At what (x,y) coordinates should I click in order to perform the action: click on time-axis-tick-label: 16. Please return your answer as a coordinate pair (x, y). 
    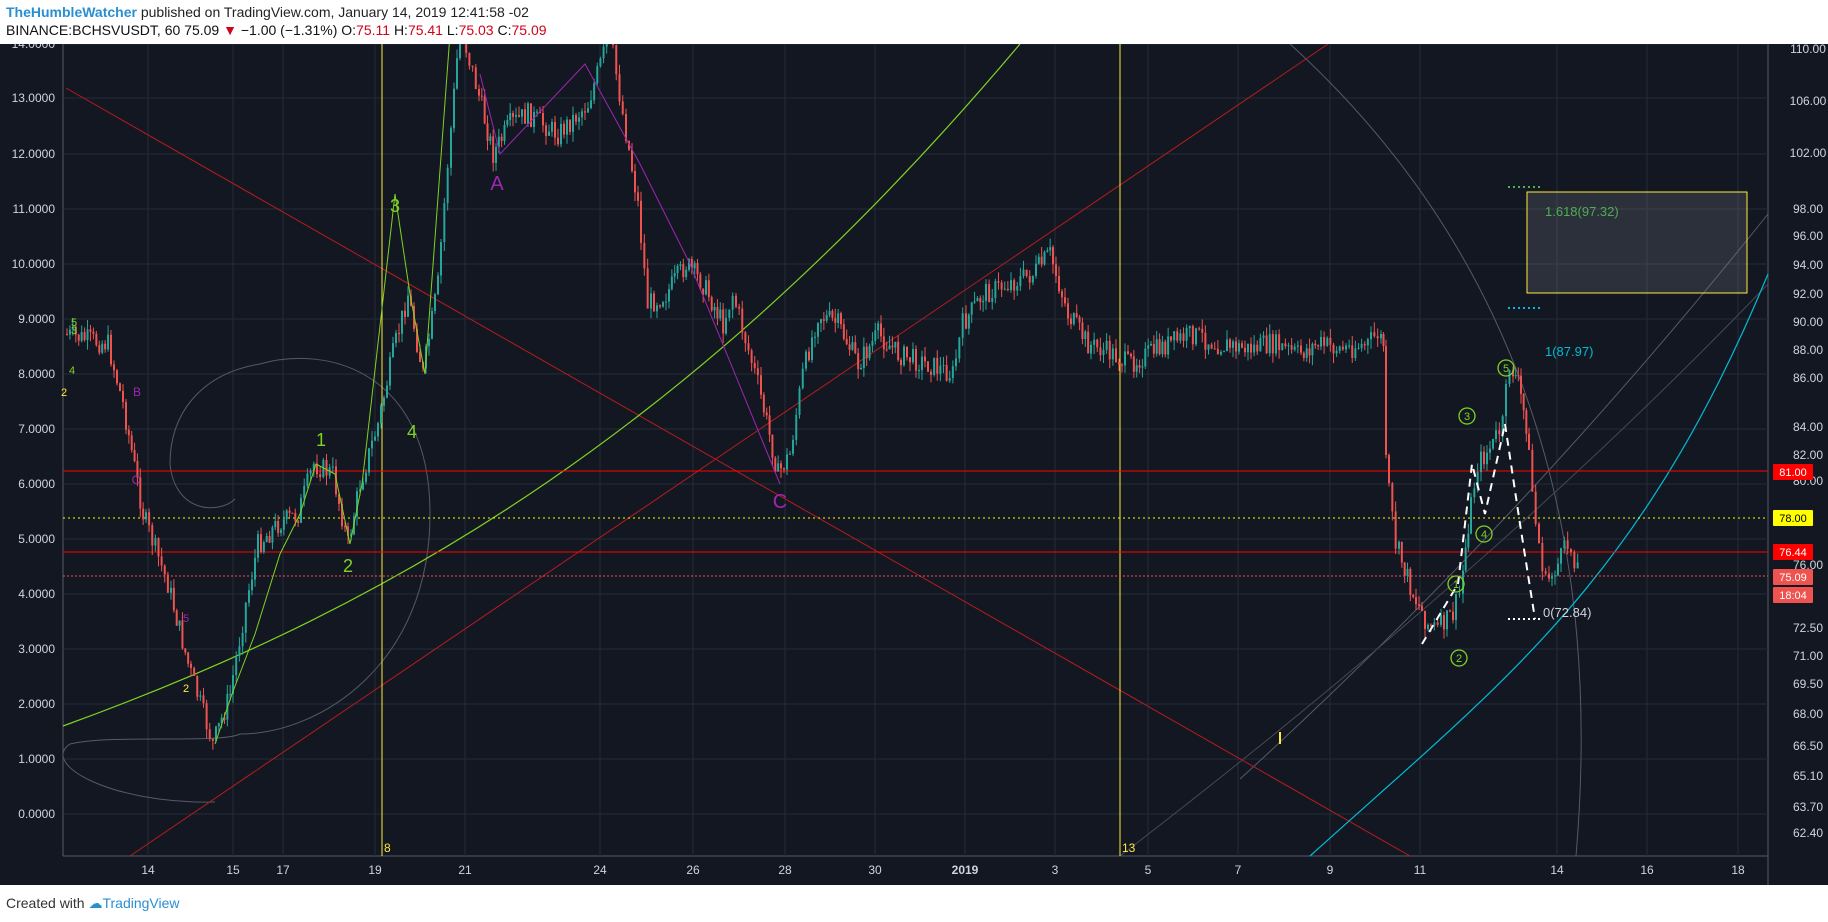
    Looking at the image, I should click on (1647, 870).